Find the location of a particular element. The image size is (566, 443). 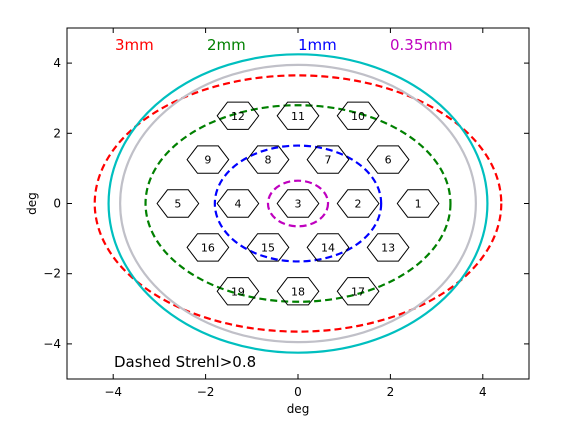

hexagon-label-2: 2 is located at coordinates (358, 204).